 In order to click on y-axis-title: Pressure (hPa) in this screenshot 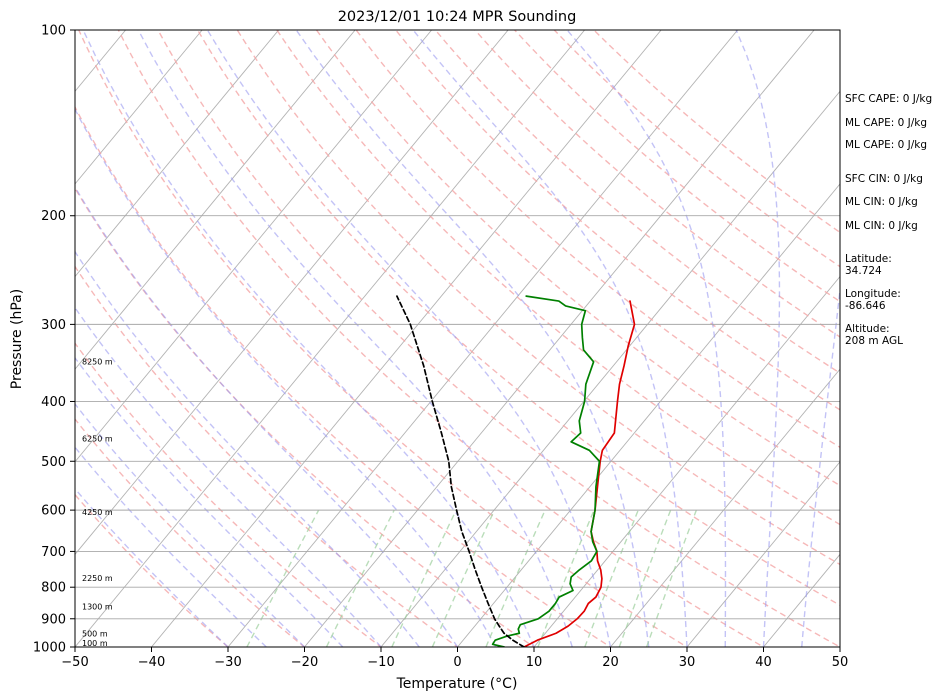, I will do `click(17, 339)`.